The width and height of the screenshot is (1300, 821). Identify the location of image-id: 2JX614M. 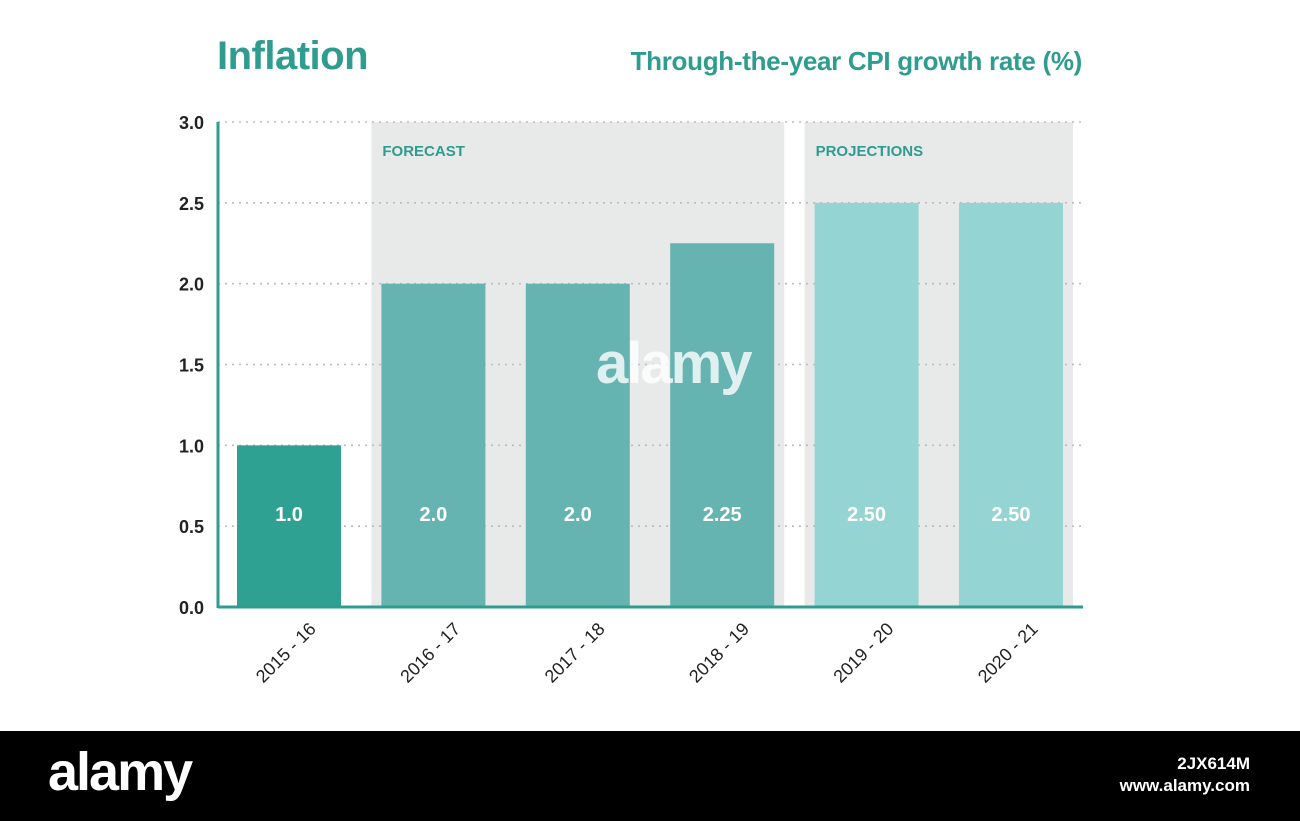
(1213, 763).